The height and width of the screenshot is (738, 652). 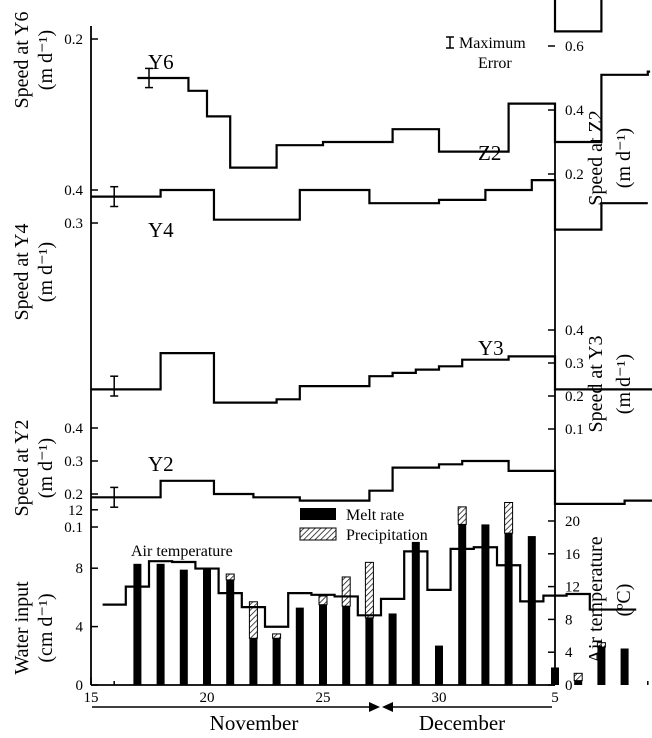 I want to click on legend-precip-swatch, so click(x=318, y=534).